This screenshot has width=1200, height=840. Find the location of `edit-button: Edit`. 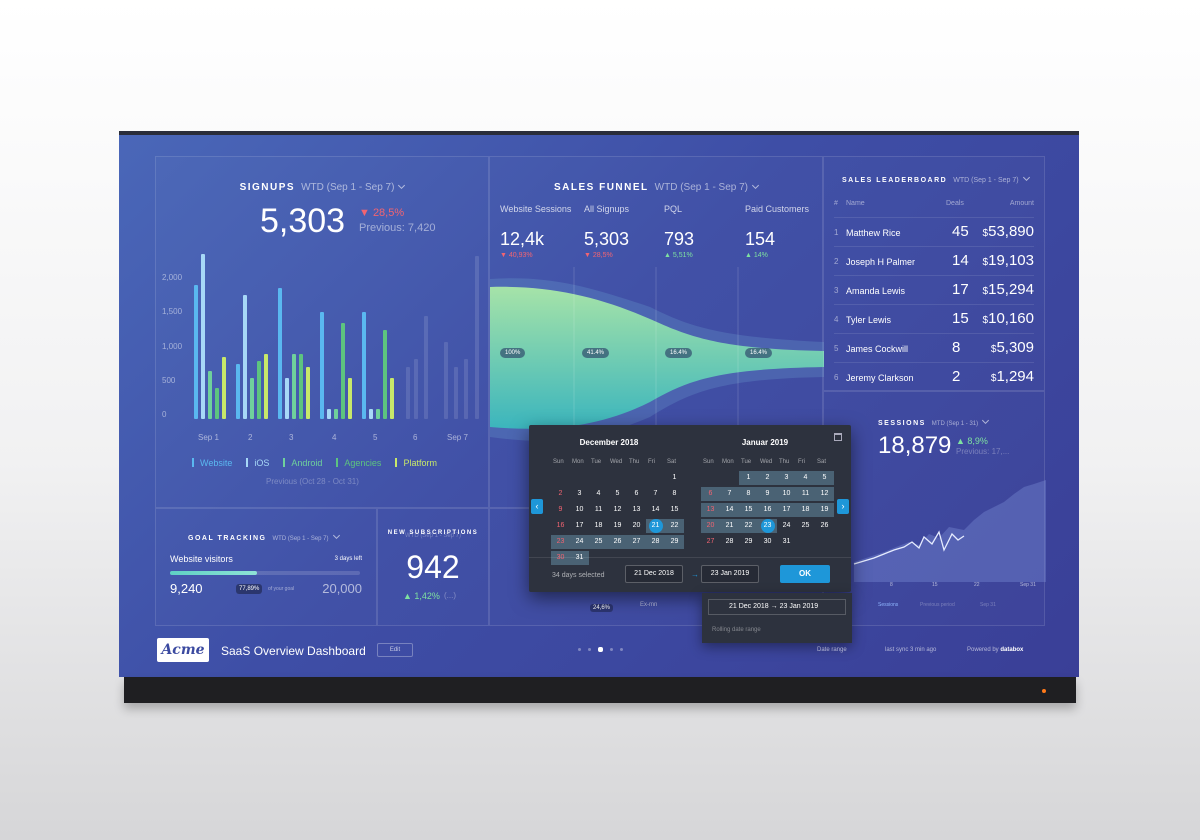

edit-button: Edit is located at coordinates (395, 650).